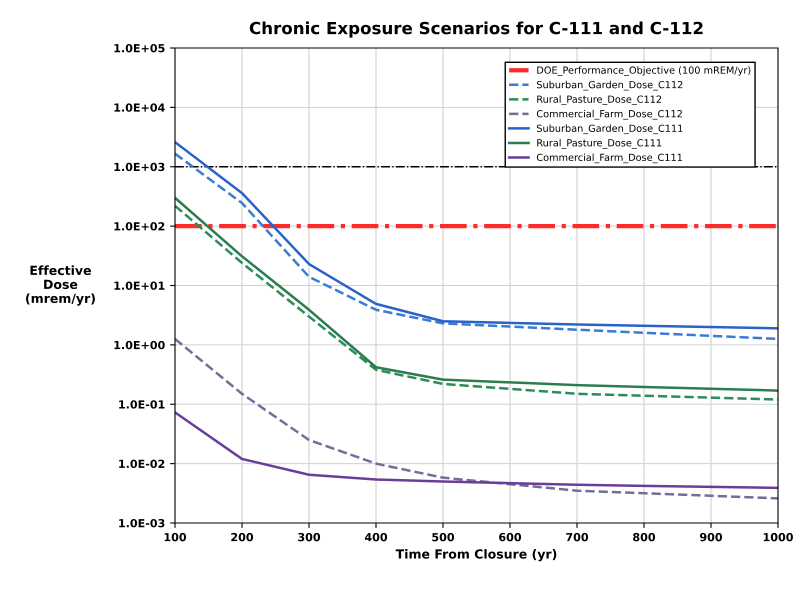  Describe the element at coordinates (711, 537) in the screenshot. I see `x-tick-label: 900` at that location.